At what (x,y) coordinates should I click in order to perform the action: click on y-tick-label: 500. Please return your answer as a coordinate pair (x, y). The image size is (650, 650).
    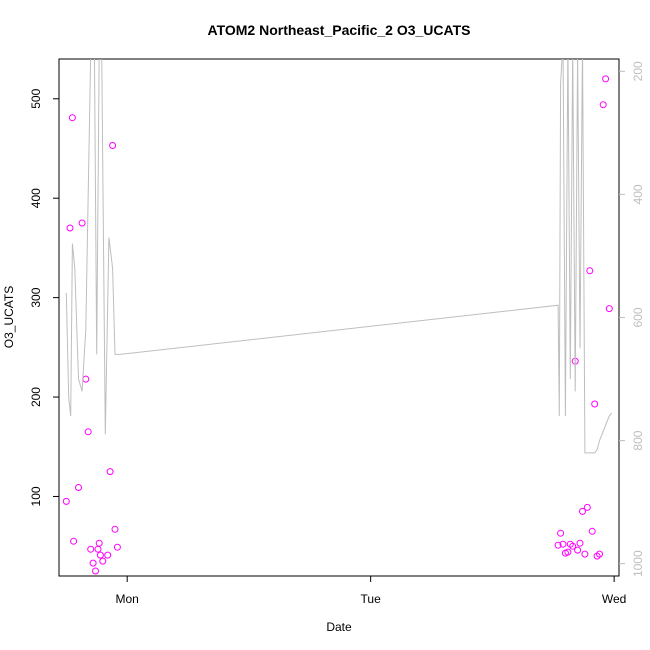
    Looking at the image, I should click on (36, 98).